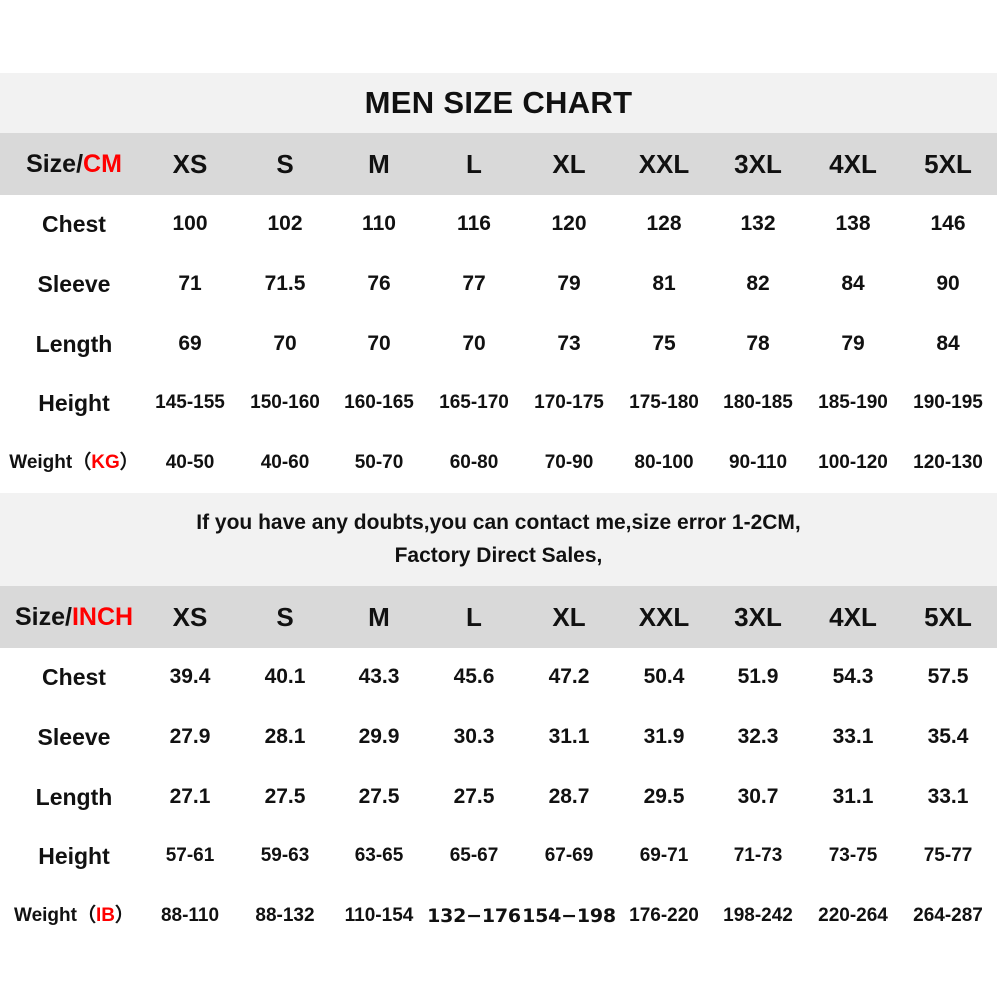 Image resolution: width=1000 pixels, height=1000 pixels. Describe the element at coordinates (853, 403) in the screenshot. I see `table-cell: 185-190` at that location.